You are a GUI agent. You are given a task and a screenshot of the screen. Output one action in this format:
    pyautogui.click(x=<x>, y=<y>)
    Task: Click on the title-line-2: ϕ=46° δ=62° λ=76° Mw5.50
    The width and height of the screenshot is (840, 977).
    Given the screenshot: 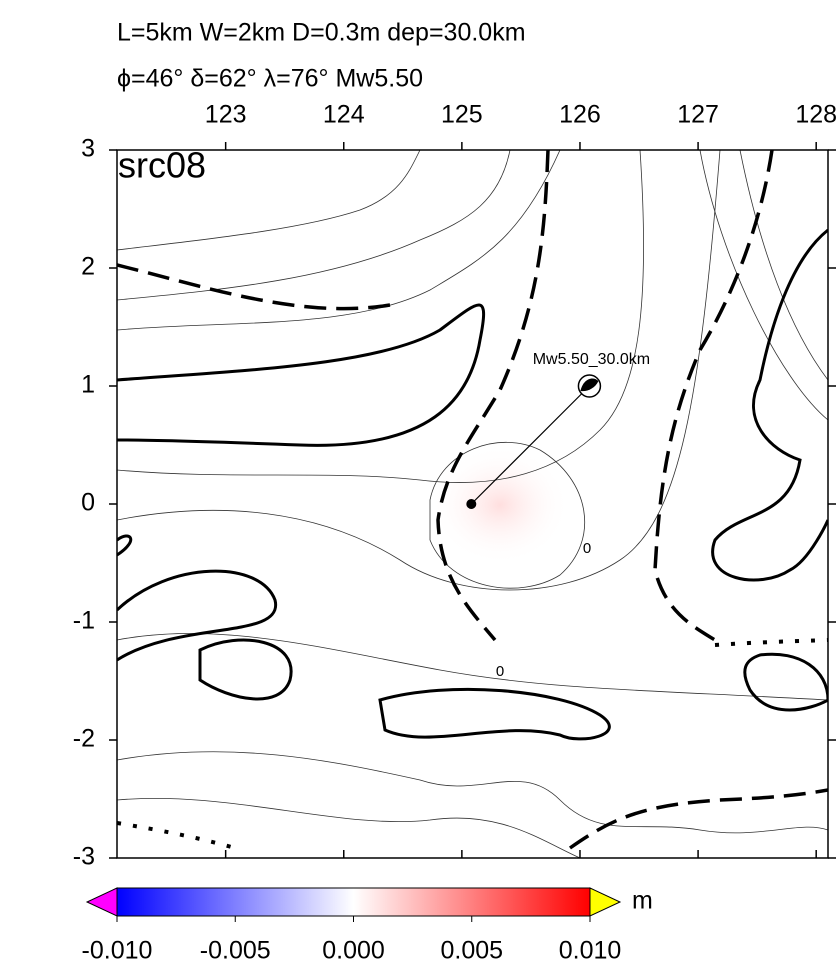 What is the action you would take?
    pyautogui.click(x=270, y=79)
    